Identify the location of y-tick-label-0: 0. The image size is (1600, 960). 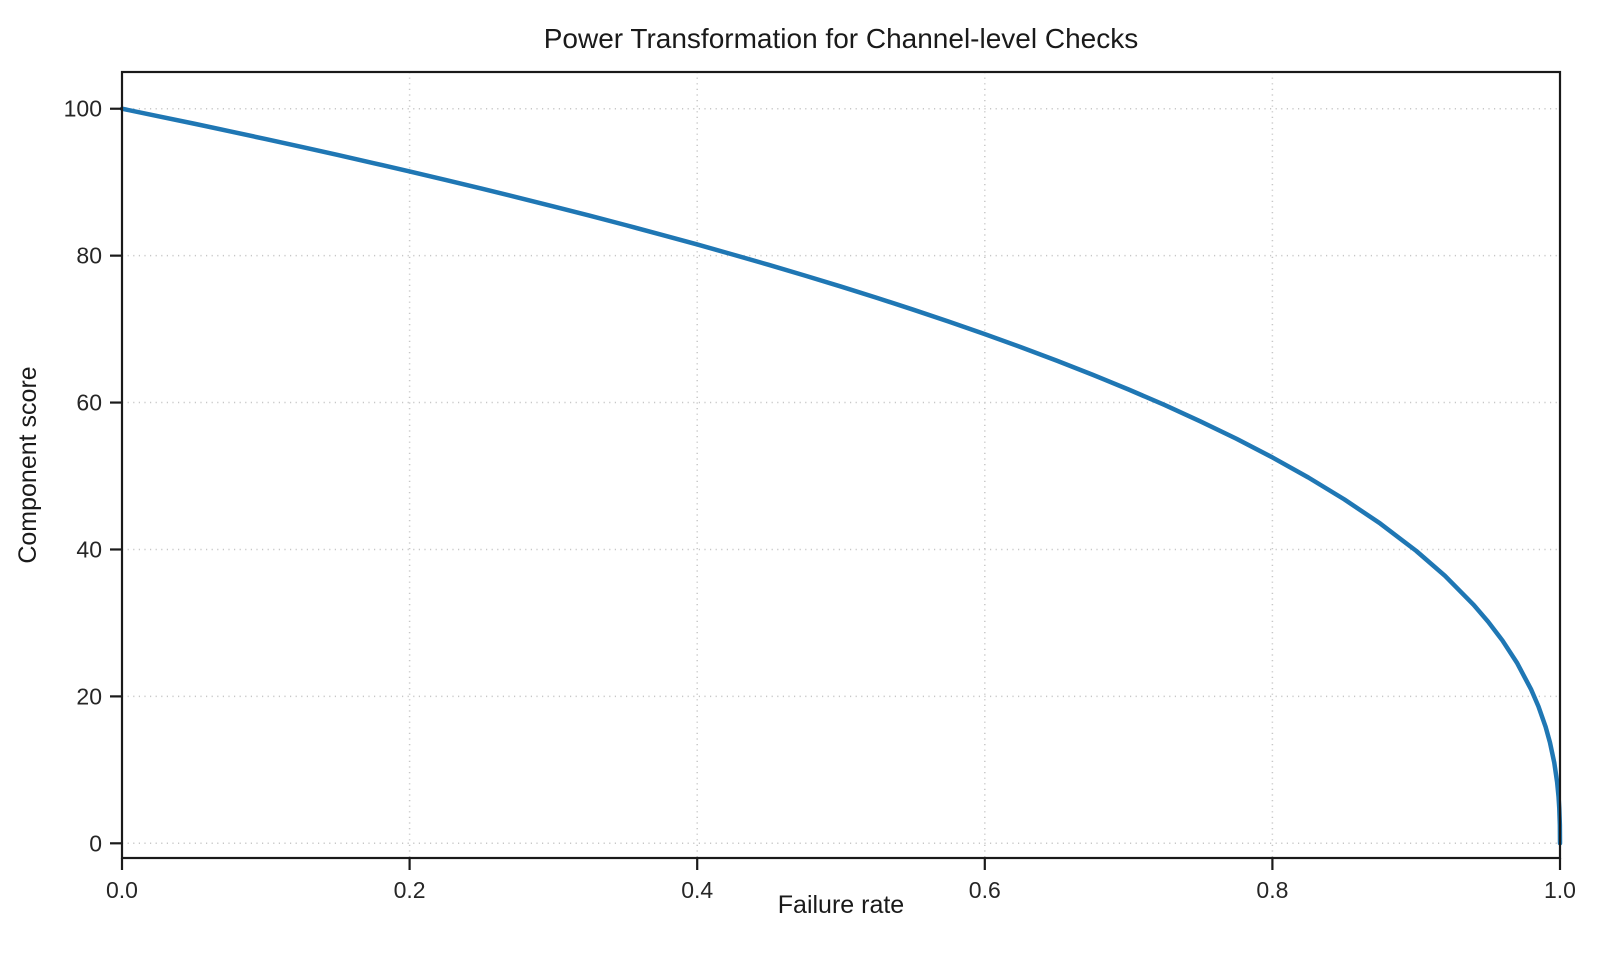
(95, 843).